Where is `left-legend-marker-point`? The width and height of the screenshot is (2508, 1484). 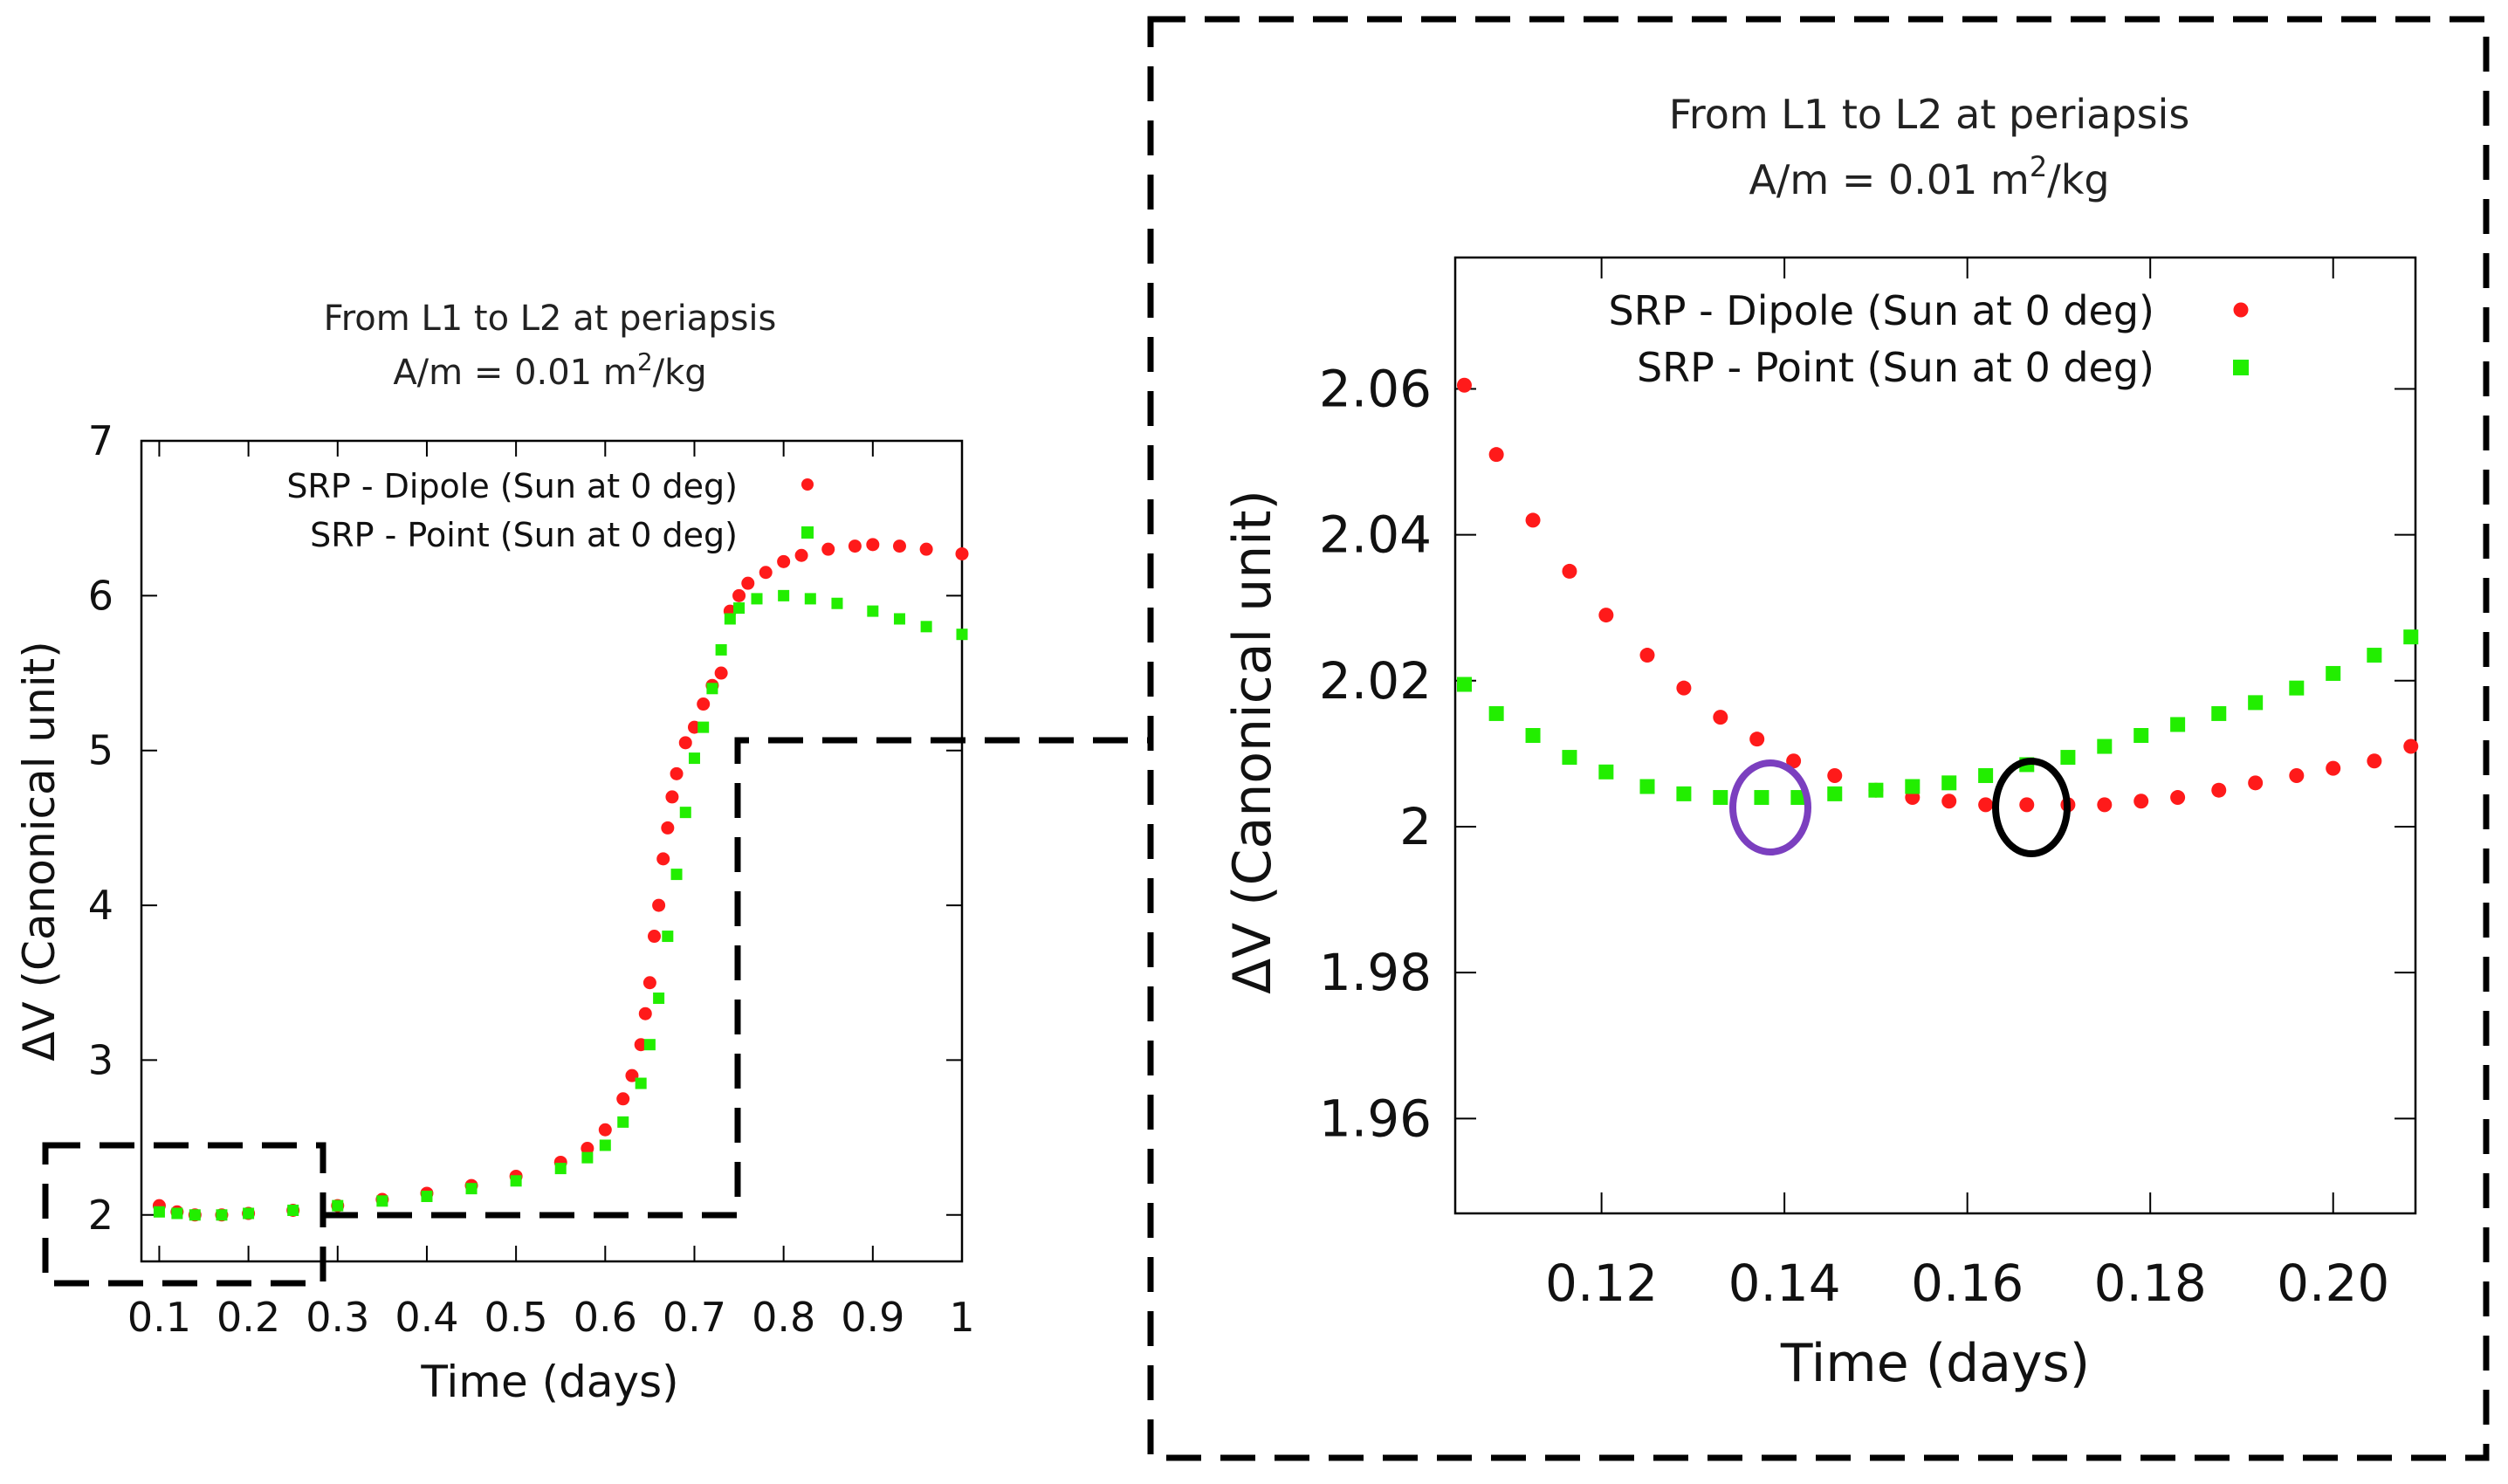 left-legend-marker-point is located at coordinates (807, 532).